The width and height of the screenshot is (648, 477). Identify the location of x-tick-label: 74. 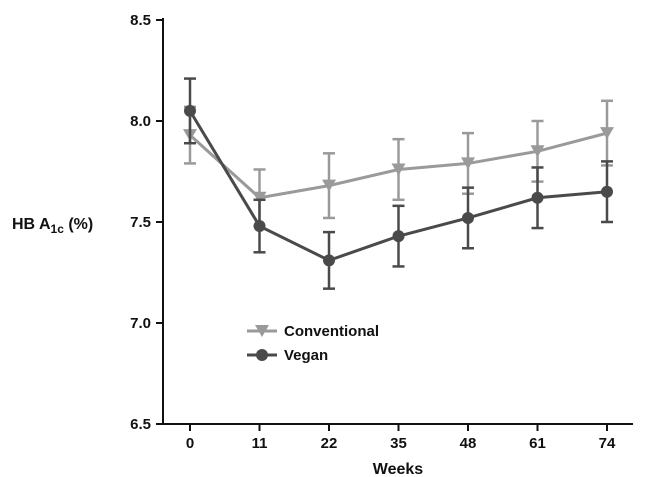
(607, 443).